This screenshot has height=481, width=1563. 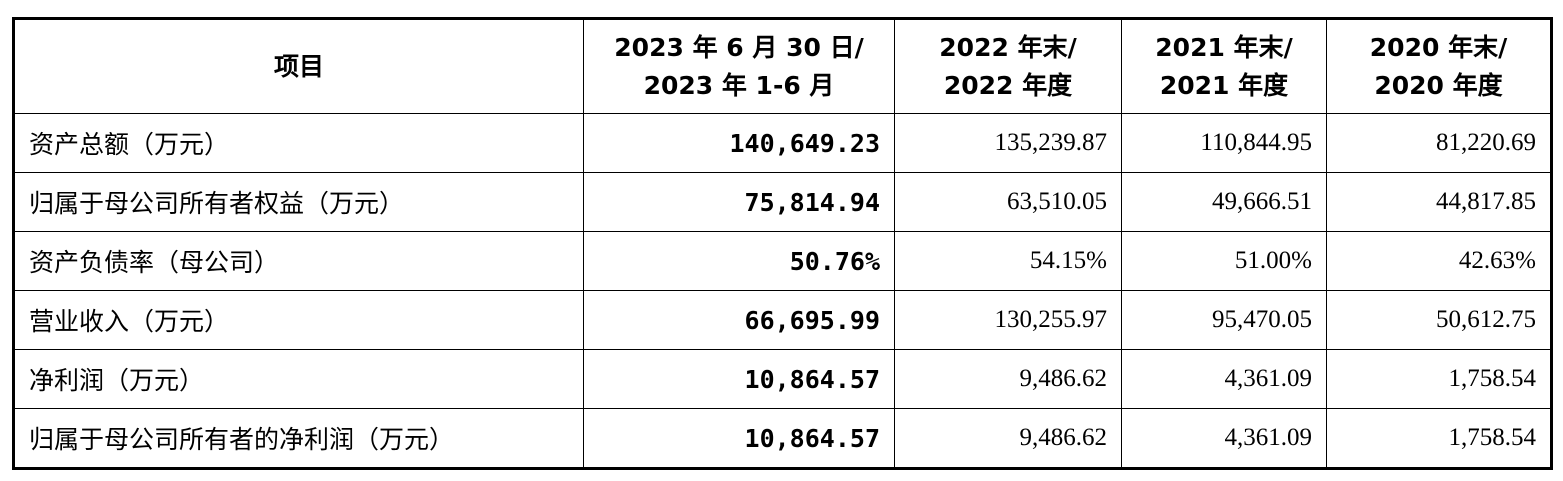 What do you see at coordinates (739, 143) in the screenshot?
I see `cell-value: 140,649.23` at bounding box center [739, 143].